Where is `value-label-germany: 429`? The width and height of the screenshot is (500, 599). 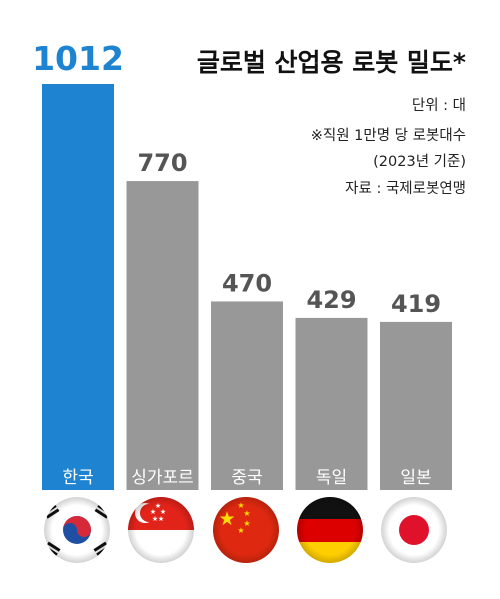 value-label-germany: 429 is located at coordinates (331, 300).